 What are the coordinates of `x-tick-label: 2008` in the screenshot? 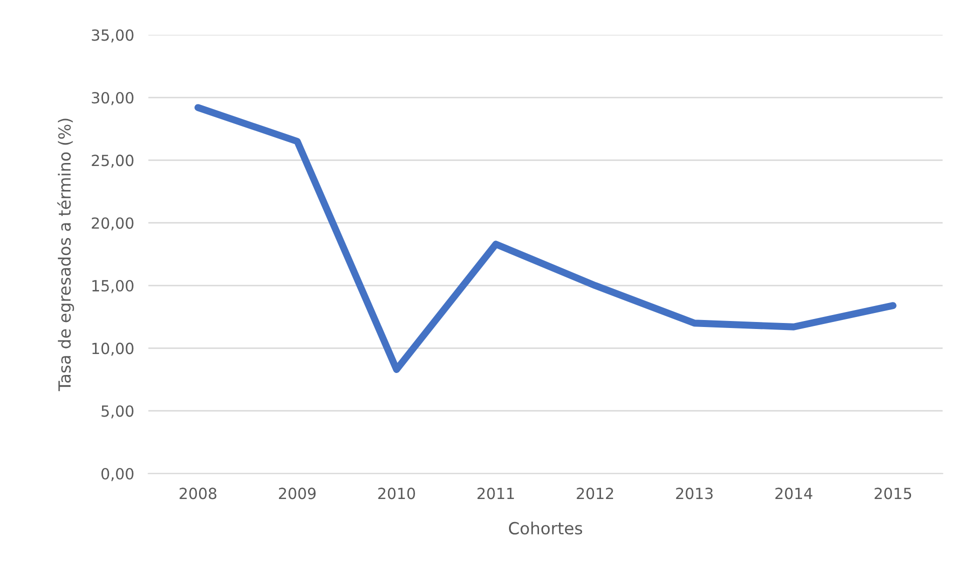 It's located at (198, 494).